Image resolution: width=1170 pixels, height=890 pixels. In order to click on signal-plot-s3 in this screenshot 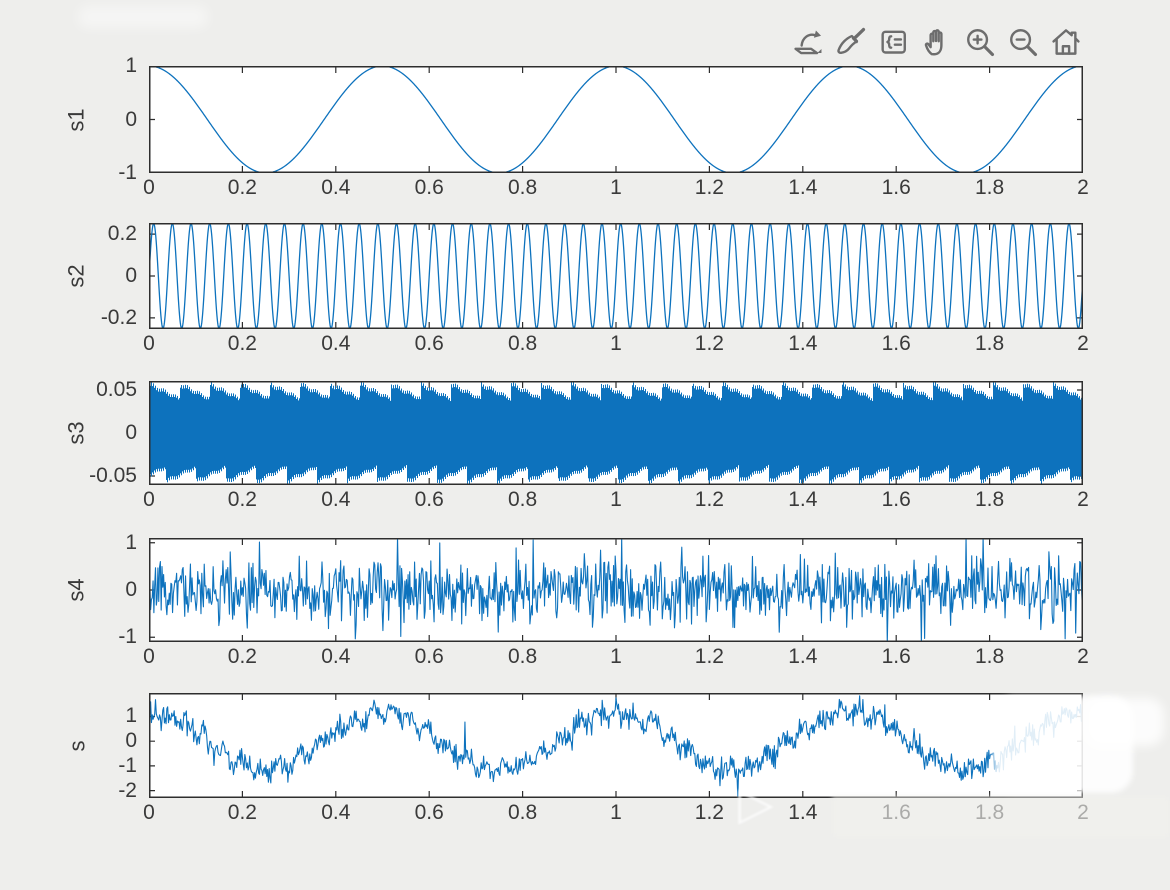, I will do `click(616, 433)`.